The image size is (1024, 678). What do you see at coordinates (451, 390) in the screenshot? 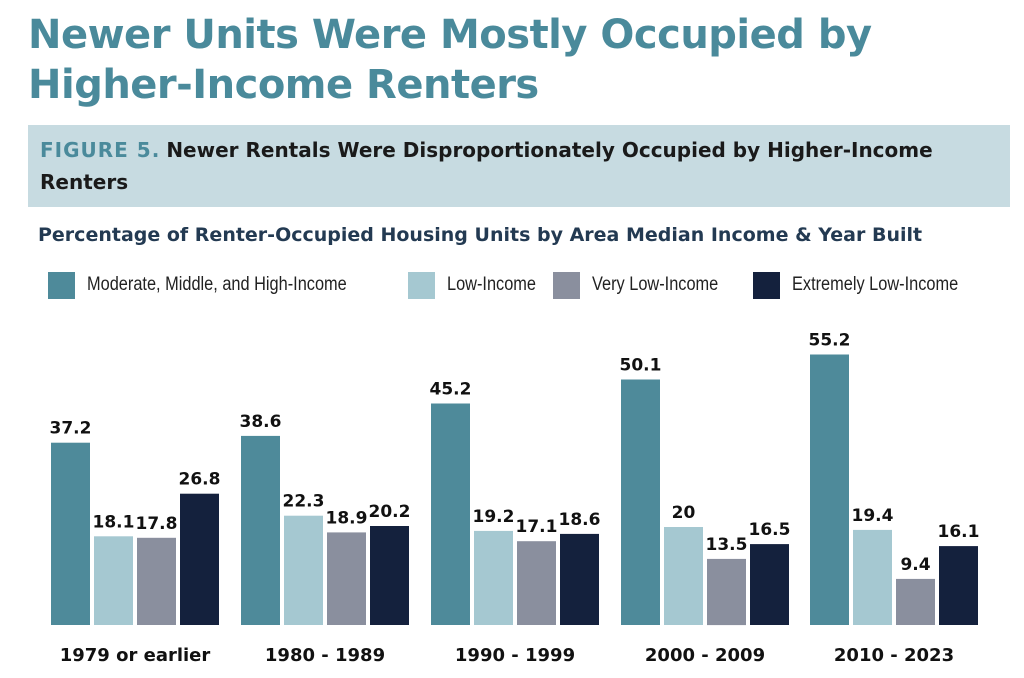
I see `data-label: 45.2` at bounding box center [451, 390].